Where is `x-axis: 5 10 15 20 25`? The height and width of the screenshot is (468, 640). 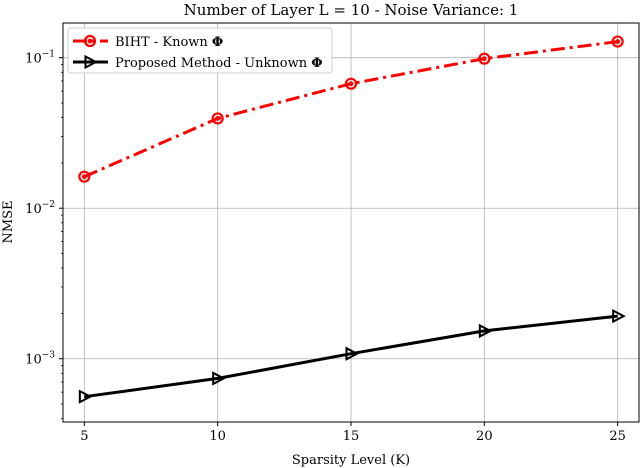 x-axis: 5 10 15 20 25 is located at coordinates (353, 433).